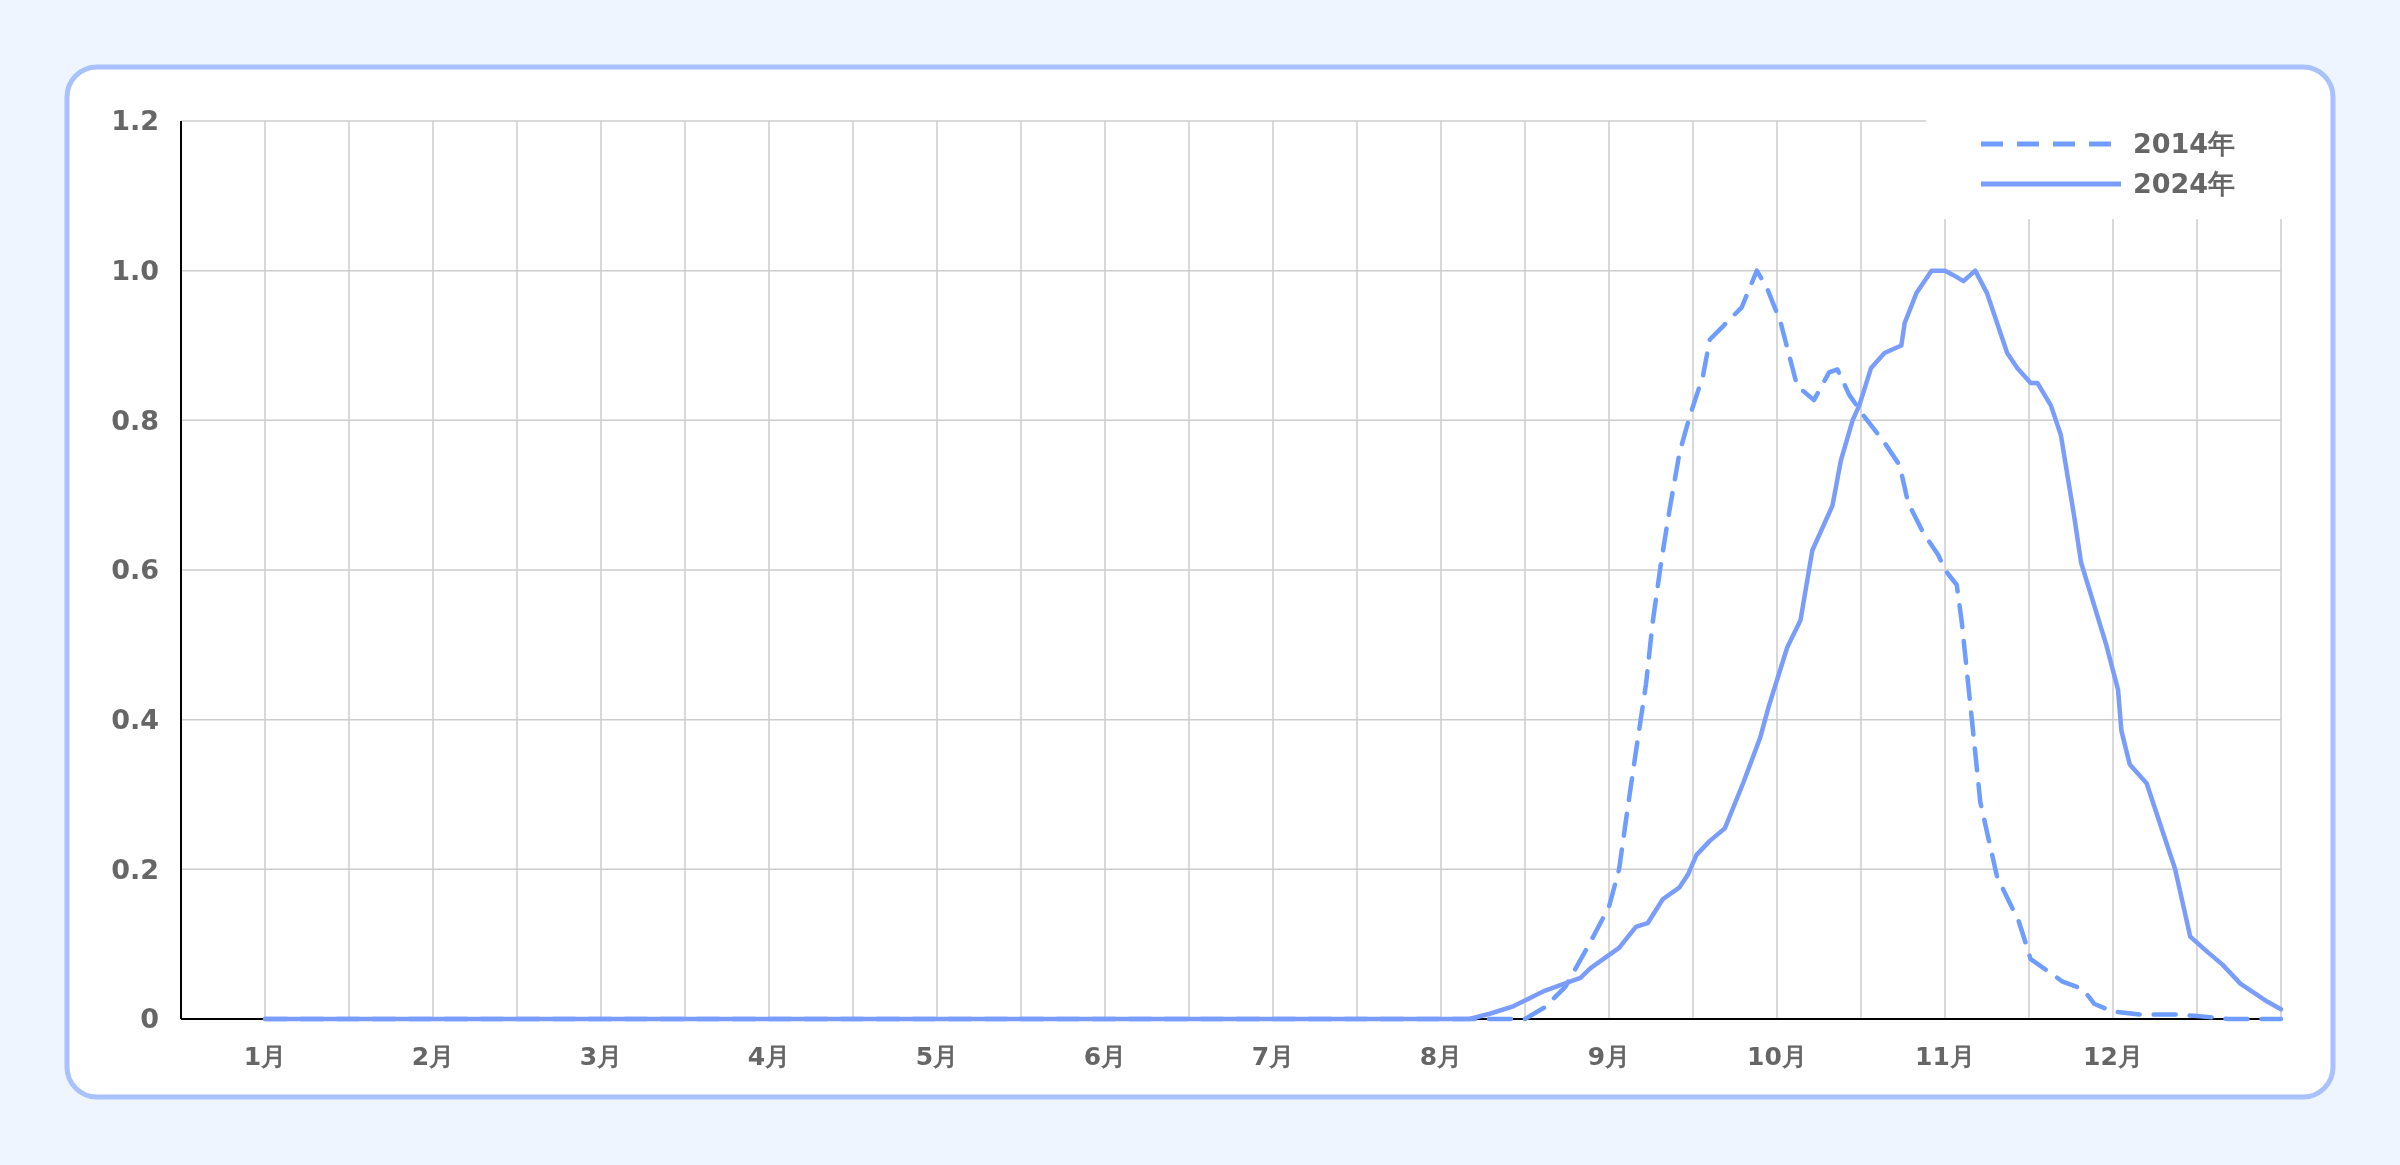 This screenshot has height=1165, width=2400. What do you see at coordinates (937, 1056) in the screenshot?
I see `x-tick-label: 5月` at bounding box center [937, 1056].